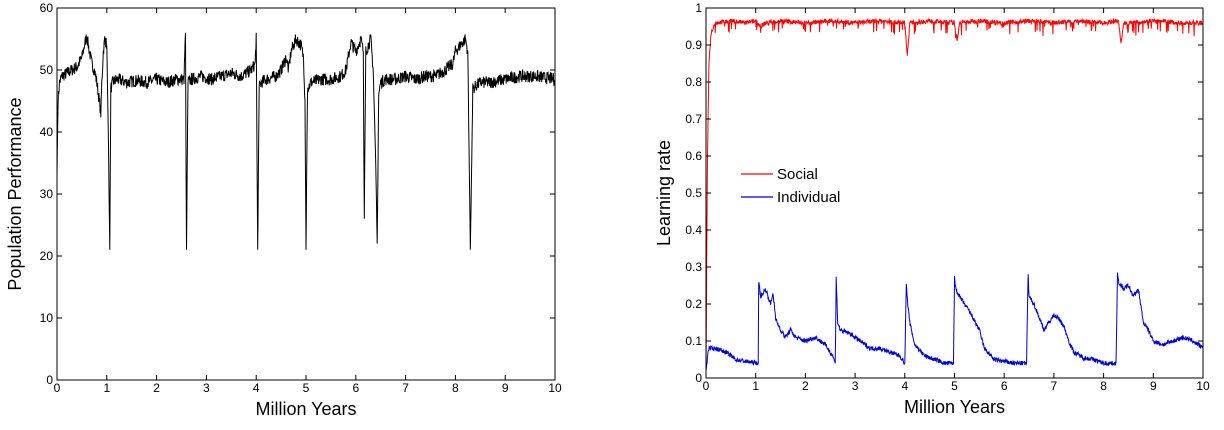 Image resolution: width=1224 pixels, height=430 pixels. I want to click on y-tick-label: 0.8, so click(693, 82).